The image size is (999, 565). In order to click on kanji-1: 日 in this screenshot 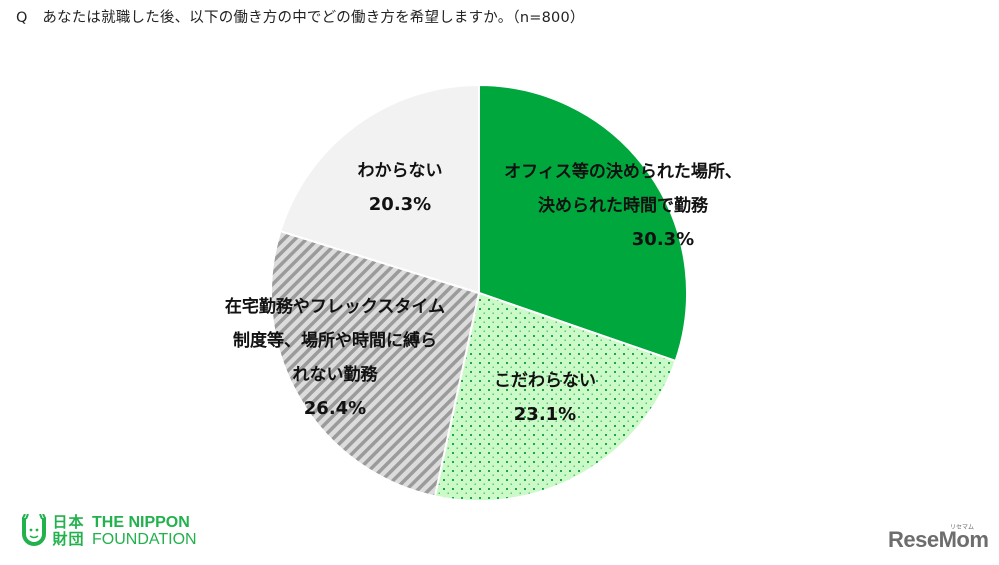, I will do `click(60, 522)`.